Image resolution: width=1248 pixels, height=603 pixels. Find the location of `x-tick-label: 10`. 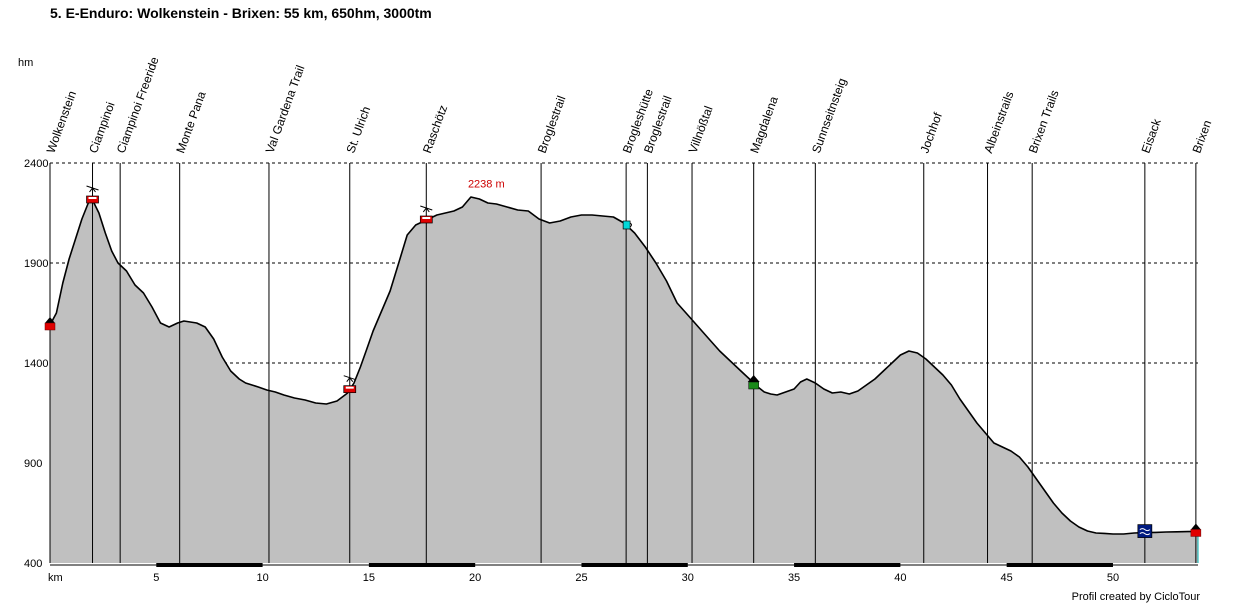

x-tick-label: 10 is located at coordinates (262, 578).